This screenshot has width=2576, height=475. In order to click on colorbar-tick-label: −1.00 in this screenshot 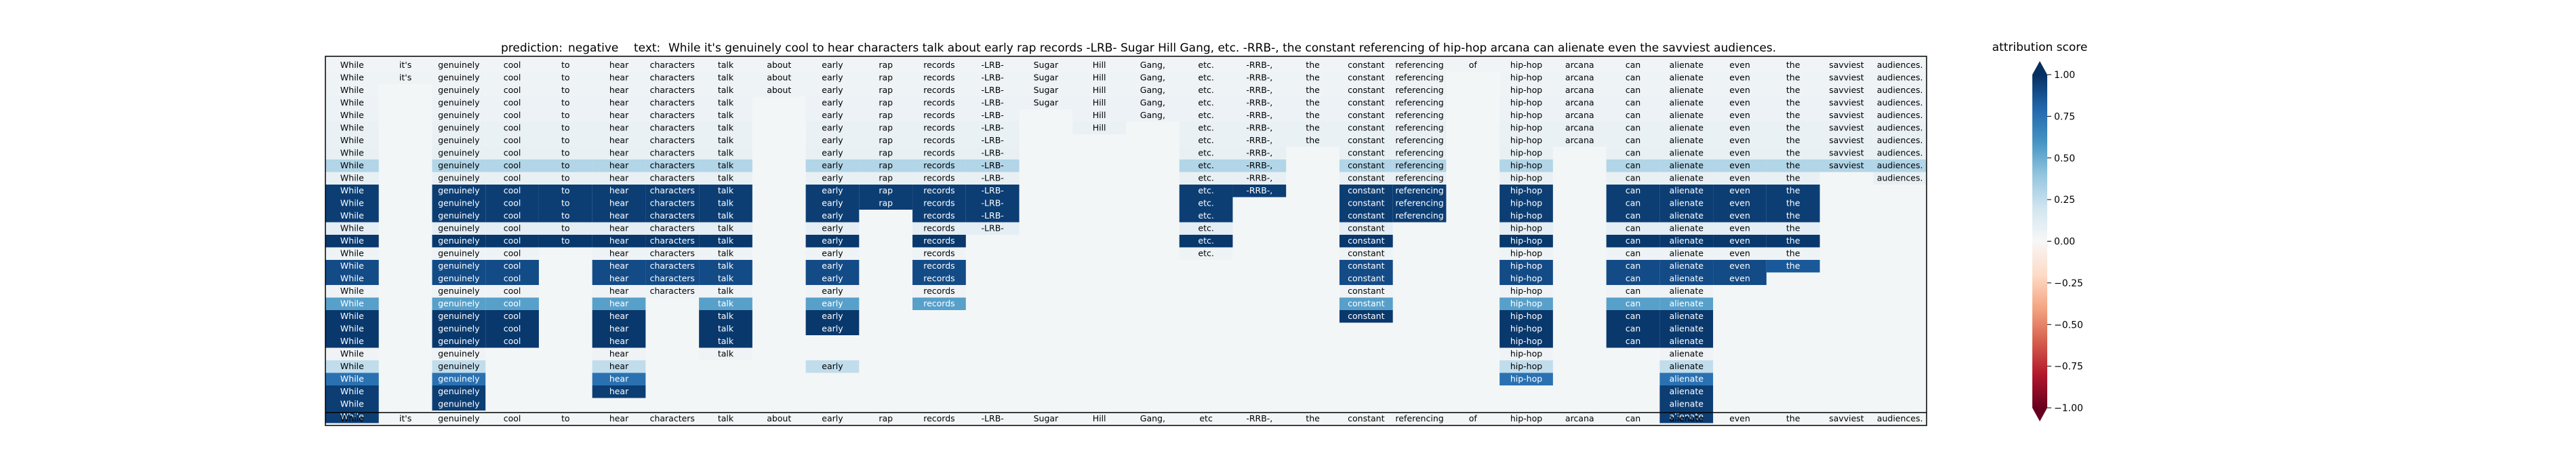, I will do `click(2068, 408)`.